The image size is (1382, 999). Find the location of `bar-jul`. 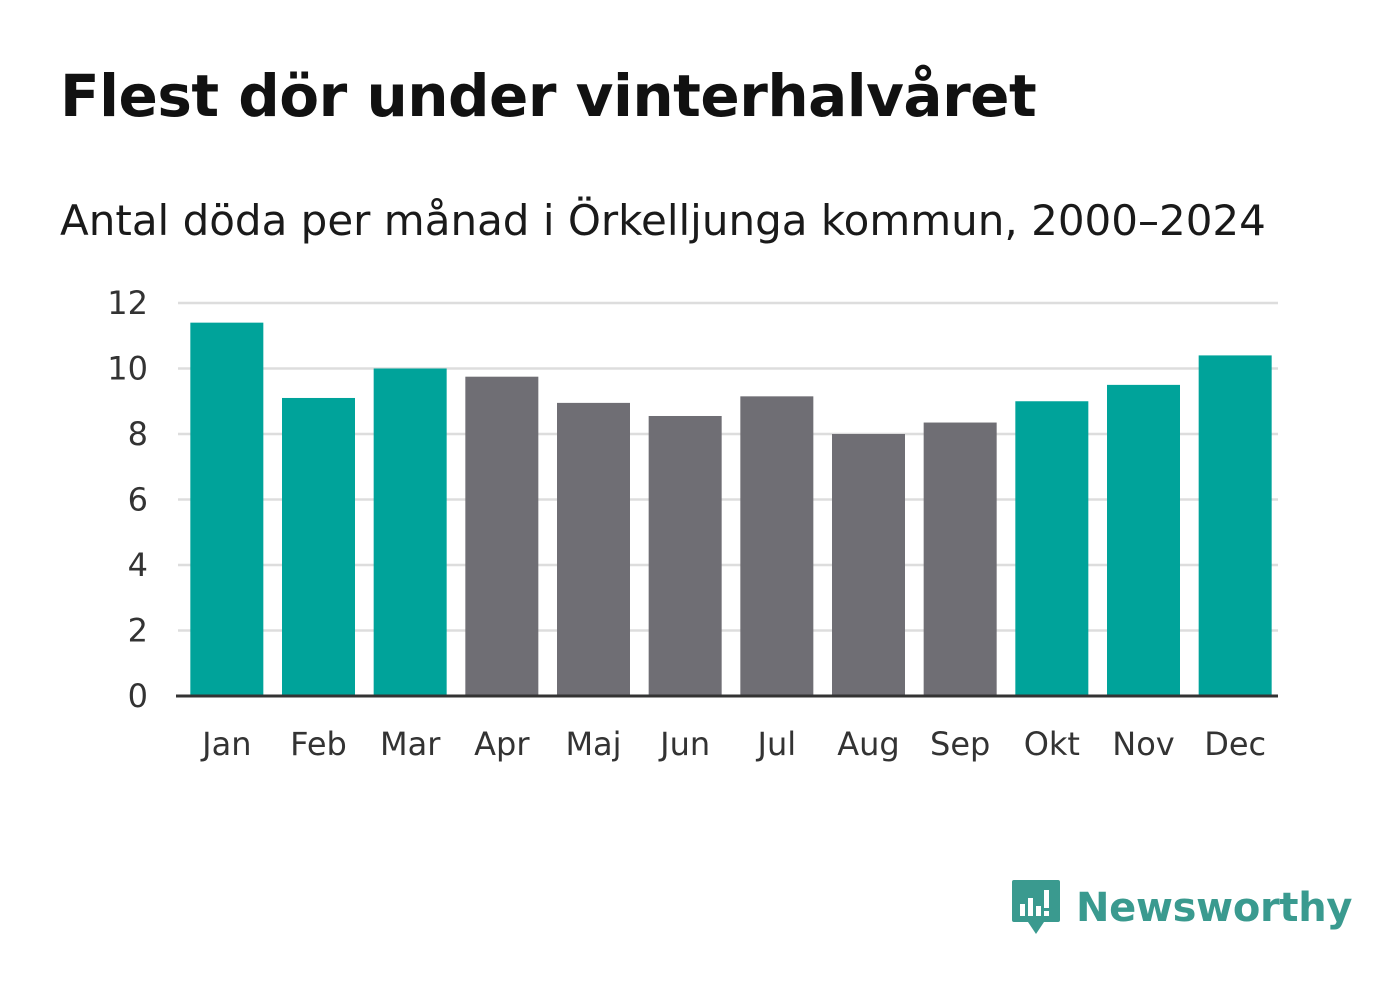

bar-jul is located at coordinates (777, 546).